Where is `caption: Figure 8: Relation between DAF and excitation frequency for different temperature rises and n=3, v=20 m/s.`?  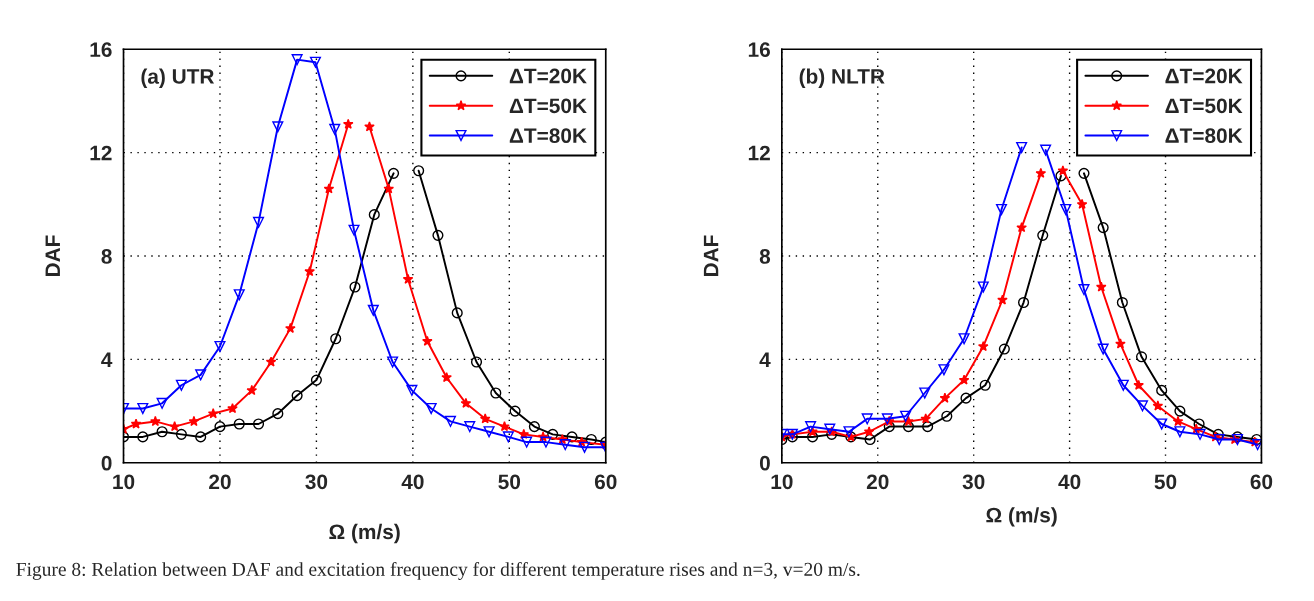 caption: Figure 8: Relation between DAF and excitation frequency for different temperature rises and n=3, v=20 m/s. is located at coordinates (438, 571).